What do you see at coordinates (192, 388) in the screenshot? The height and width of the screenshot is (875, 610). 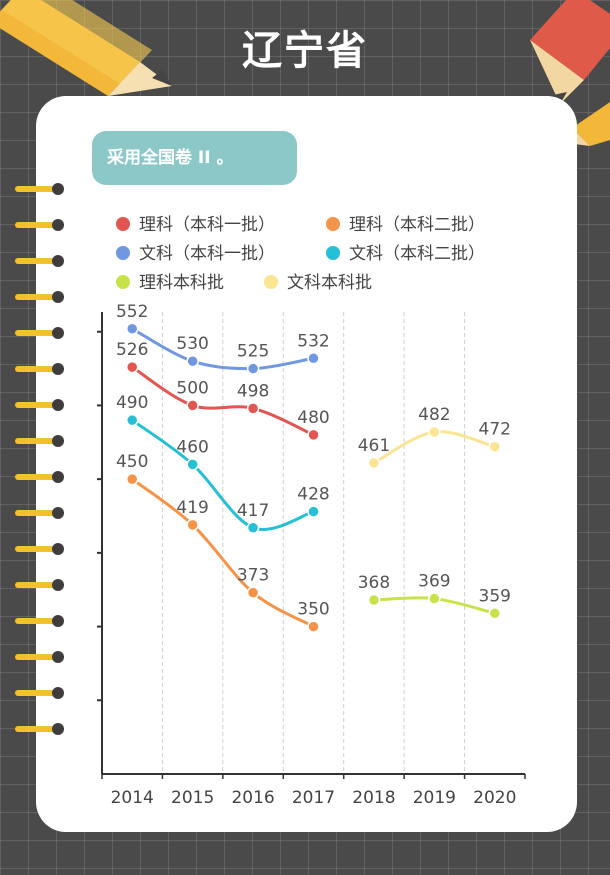 I see `data-label: 500` at bounding box center [192, 388].